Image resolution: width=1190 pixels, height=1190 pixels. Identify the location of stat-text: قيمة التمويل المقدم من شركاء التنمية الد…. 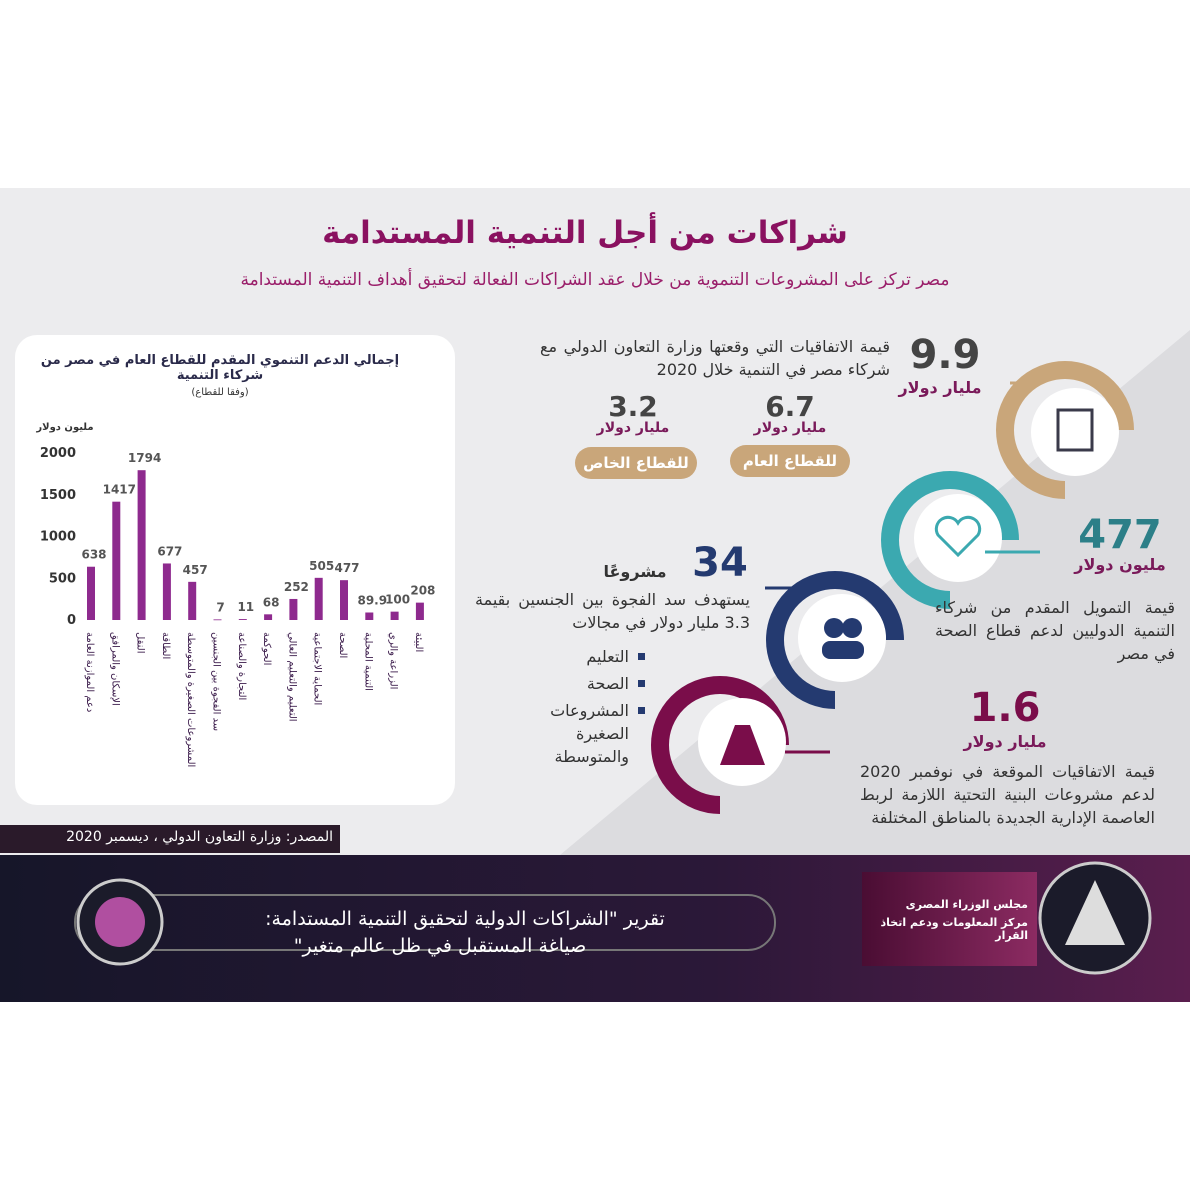
(1055, 630).